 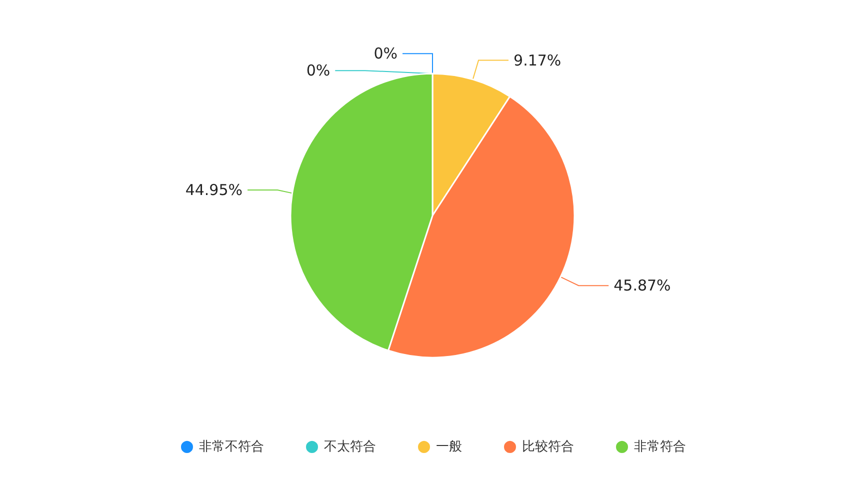 I want to click on data-label: 9.17%, so click(x=538, y=60).